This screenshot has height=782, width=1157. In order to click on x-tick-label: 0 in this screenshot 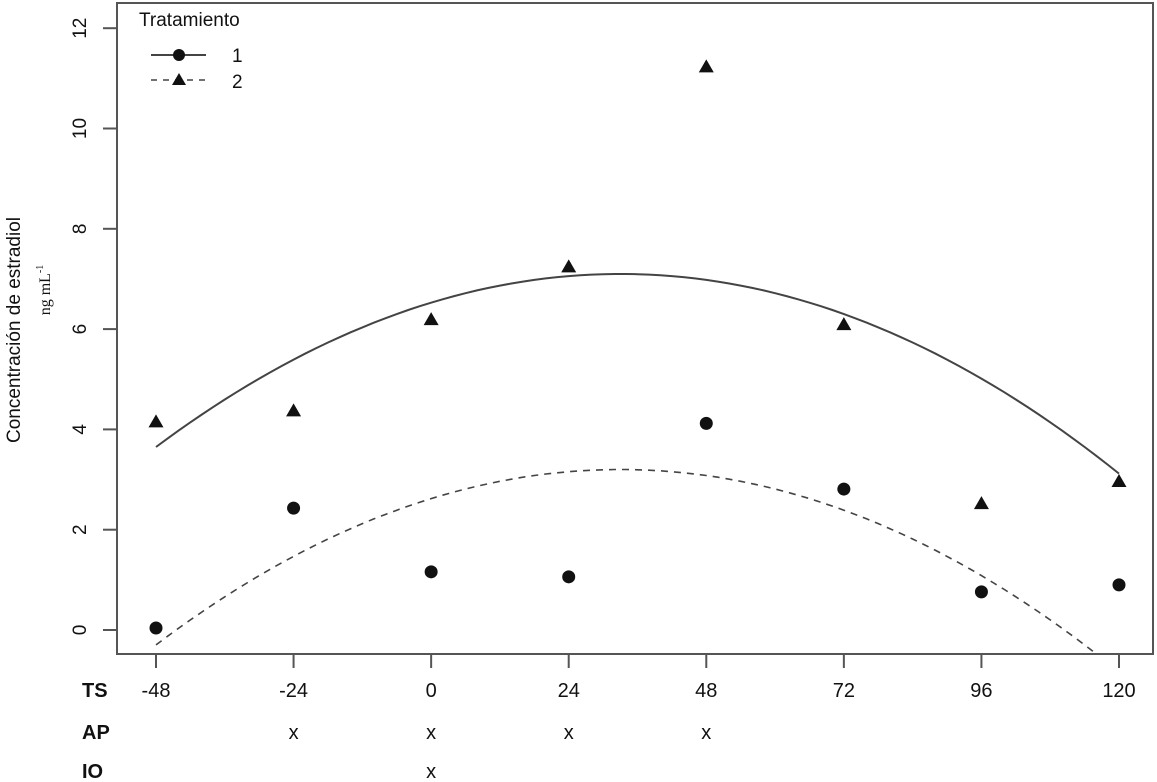, I will do `click(431, 691)`.